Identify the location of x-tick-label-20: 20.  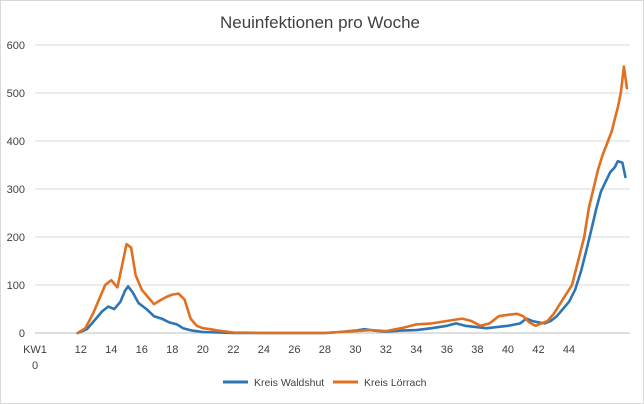
(203, 350).